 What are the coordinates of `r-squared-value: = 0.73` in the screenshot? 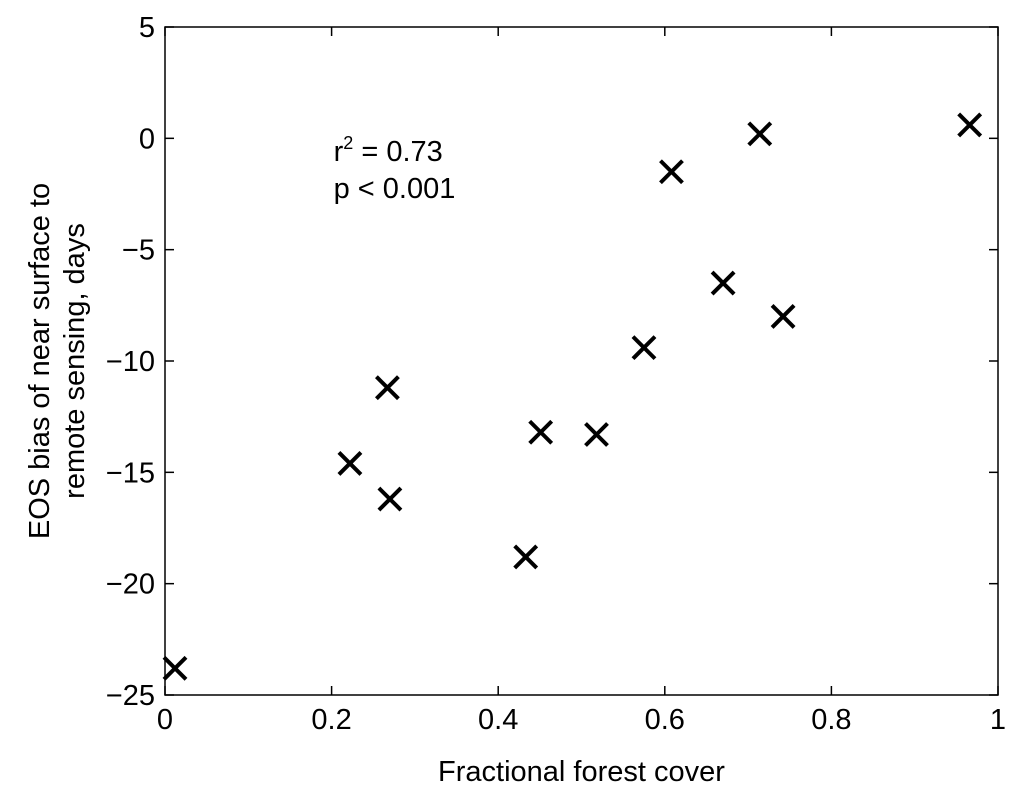 It's located at (398, 152).